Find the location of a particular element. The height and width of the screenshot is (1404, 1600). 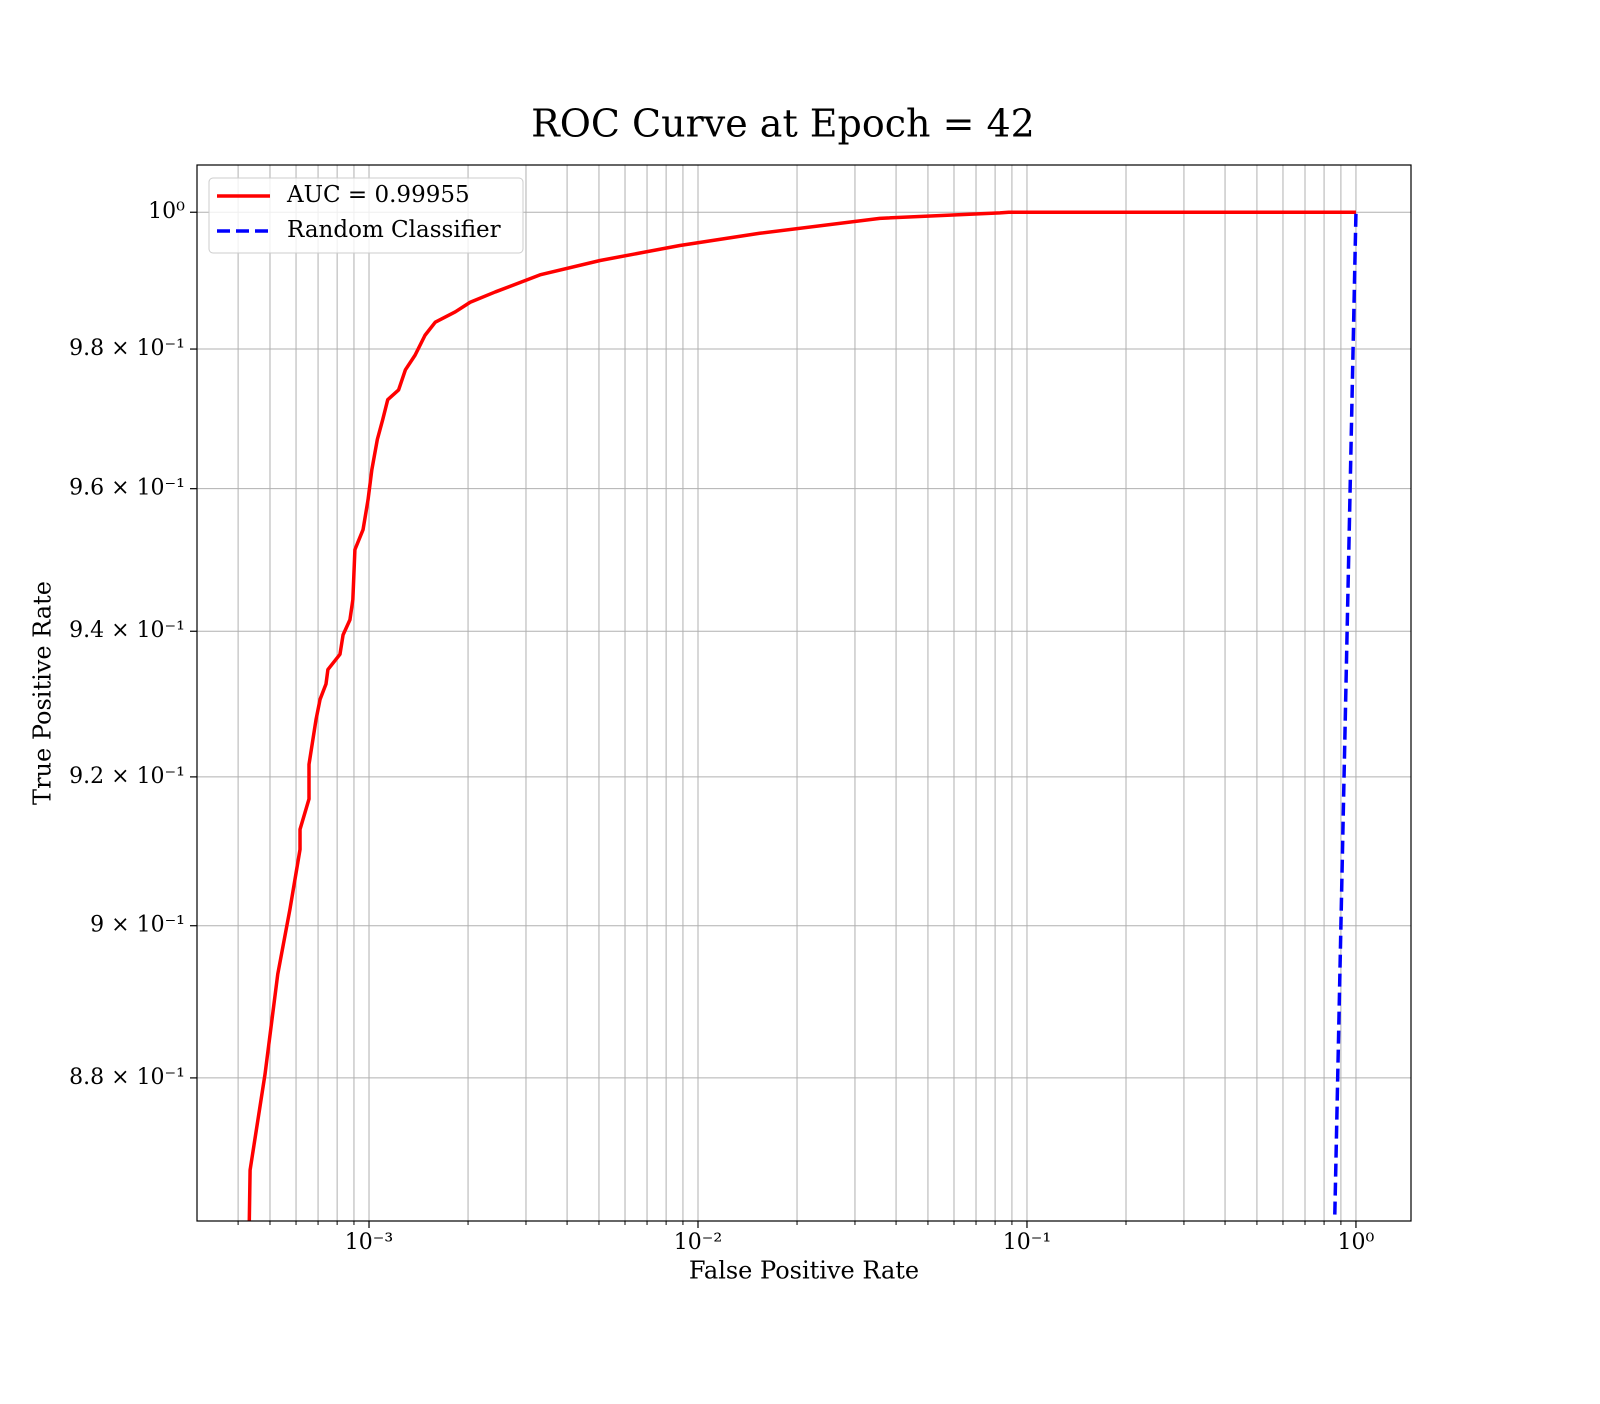

legend: AUC = 0.99955 Random Classifier is located at coordinates (366, 215).